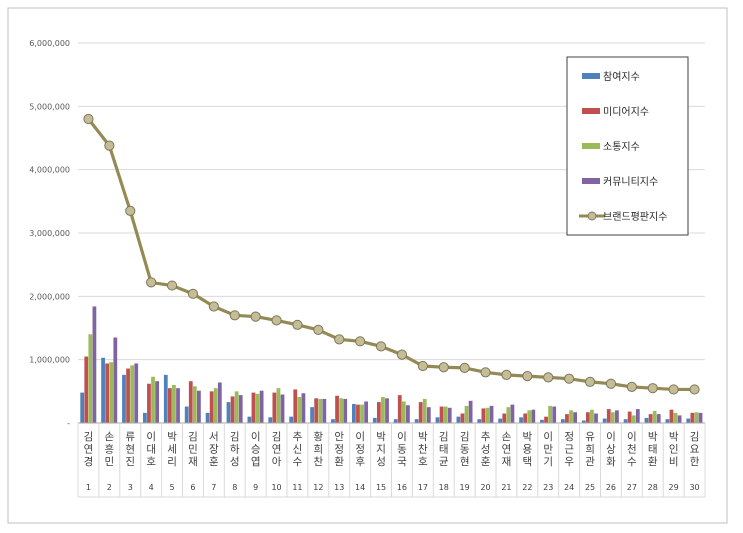 This screenshot has height=533, width=743. I want to click on rank-label: 28, so click(653, 487).